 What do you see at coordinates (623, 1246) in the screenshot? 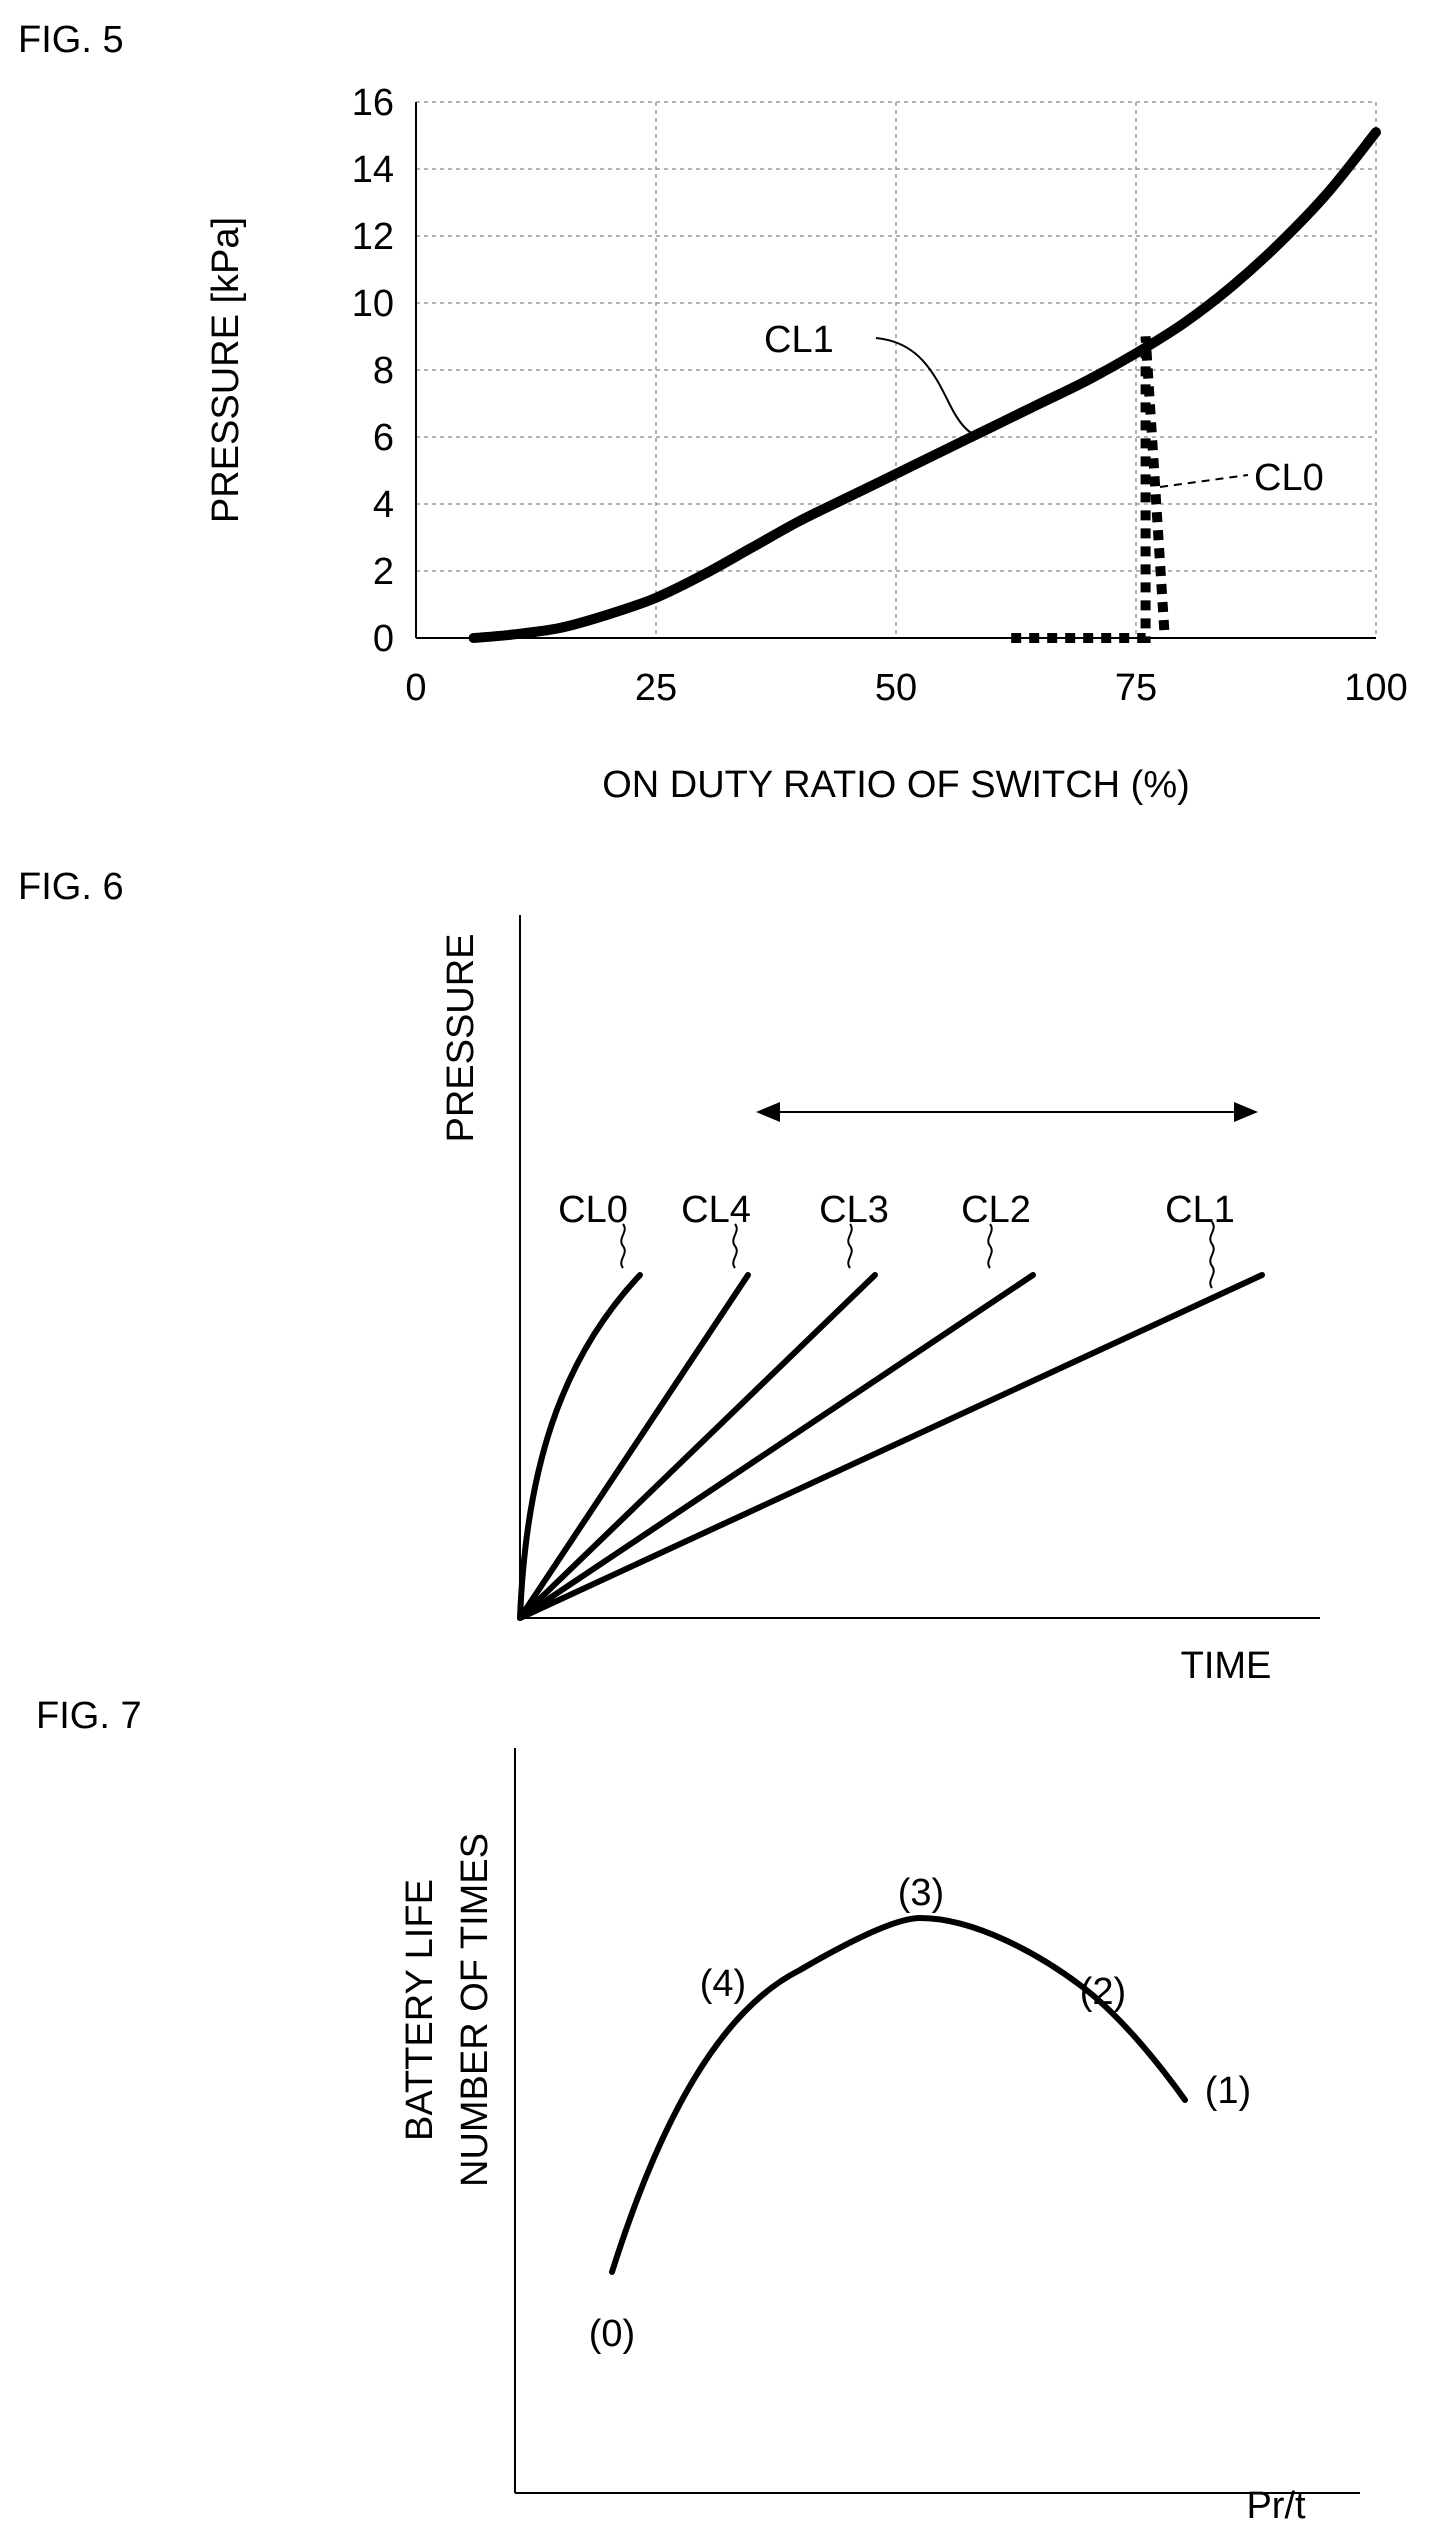
I see `fig6-cl0-leader` at bounding box center [623, 1246].